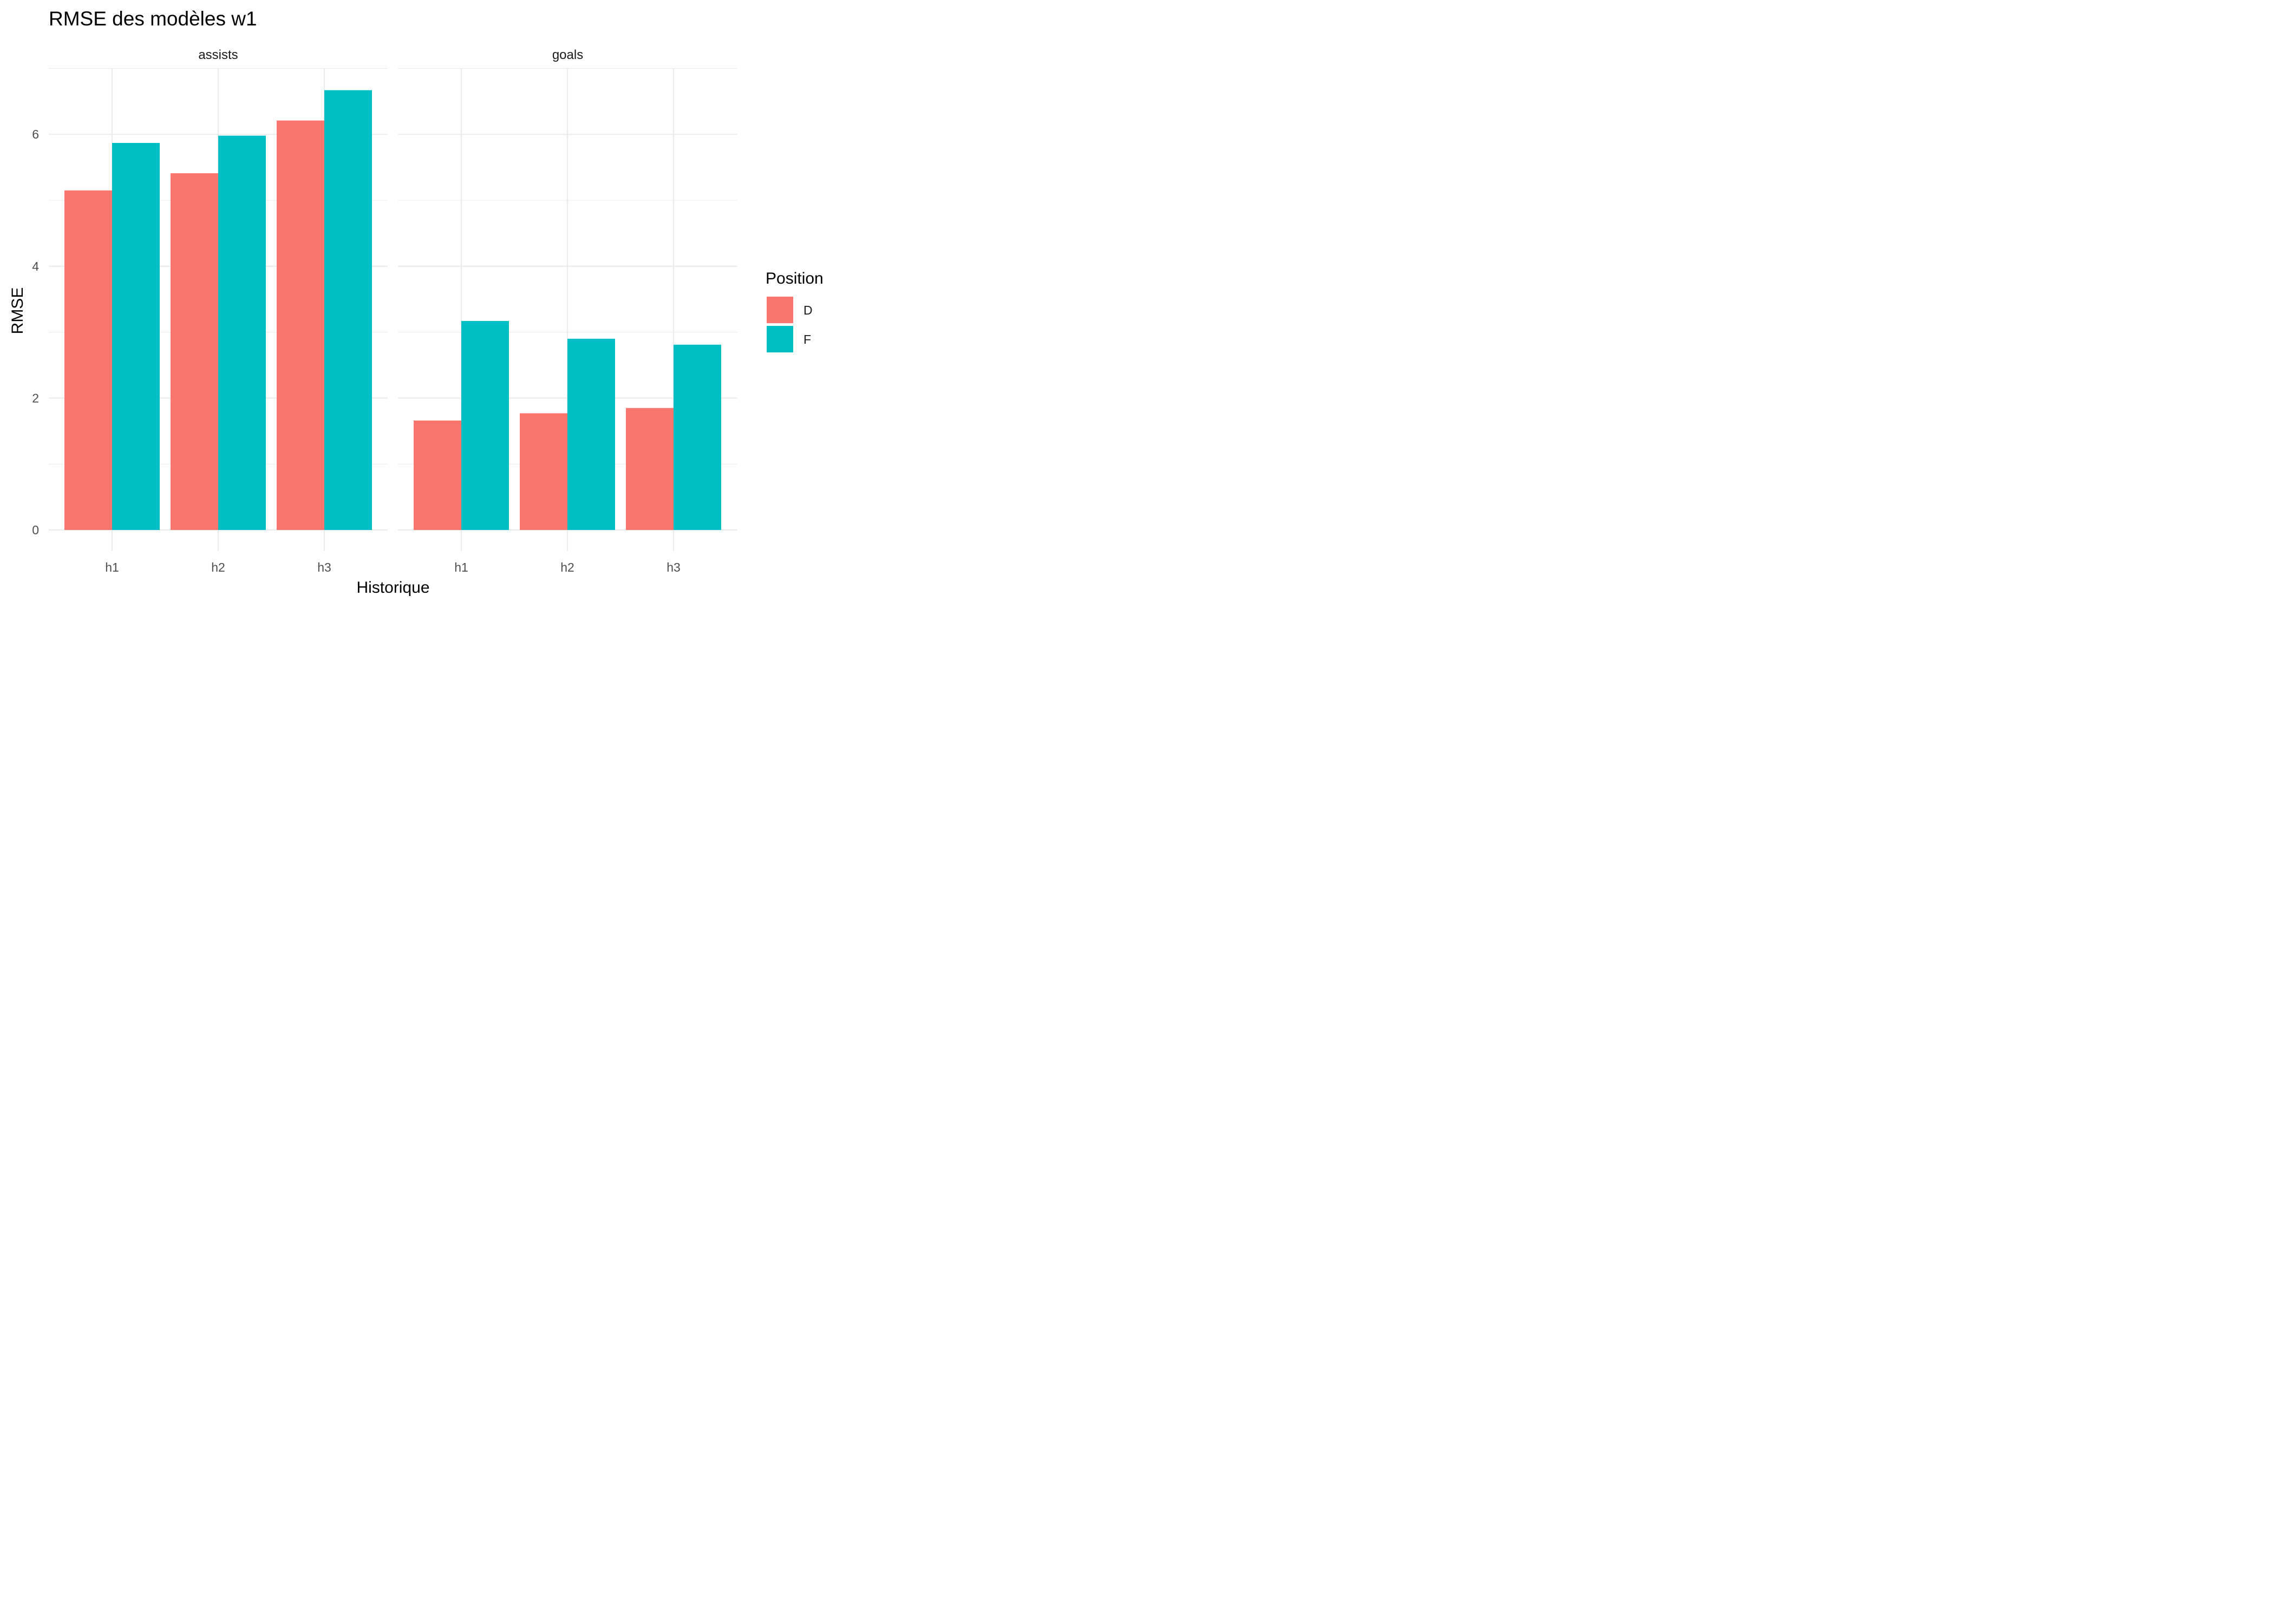 This screenshot has height=1624, width=2274. I want to click on legend-key-F, so click(780, 339).